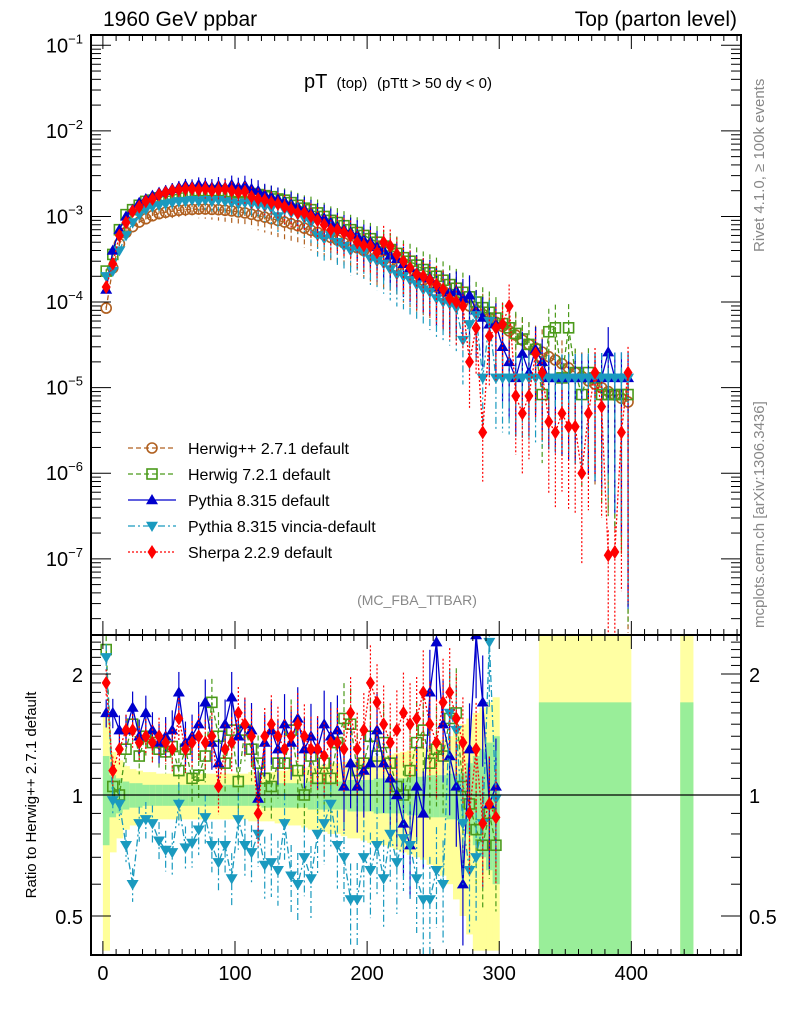 This screenshot has height=1024, width=786. What do you see at coordinates (64, 130) in the screenshot?
I see `main-y-tick-label: 10⁻²` at bounding box center [64, 130].